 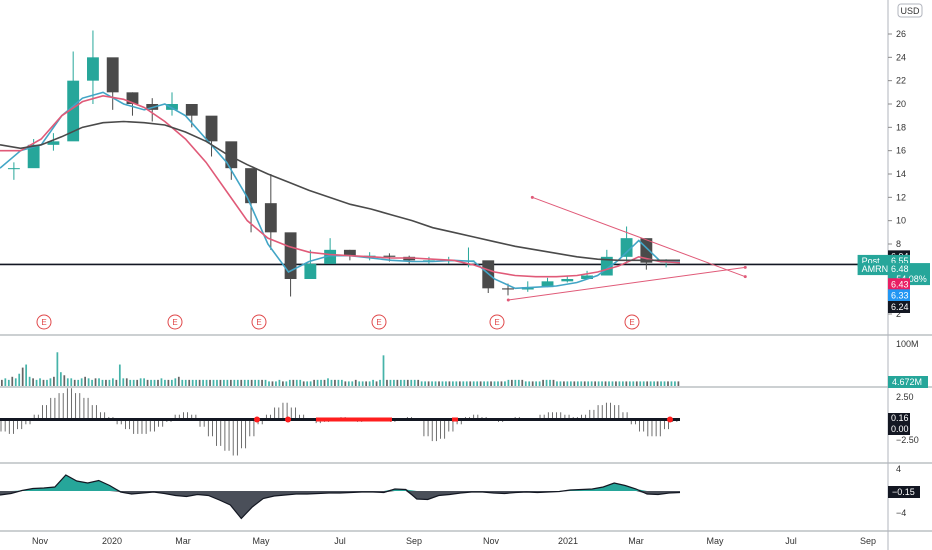 I want to click on oscillator-tag-value: 0.16, so click(x=900, y=418).